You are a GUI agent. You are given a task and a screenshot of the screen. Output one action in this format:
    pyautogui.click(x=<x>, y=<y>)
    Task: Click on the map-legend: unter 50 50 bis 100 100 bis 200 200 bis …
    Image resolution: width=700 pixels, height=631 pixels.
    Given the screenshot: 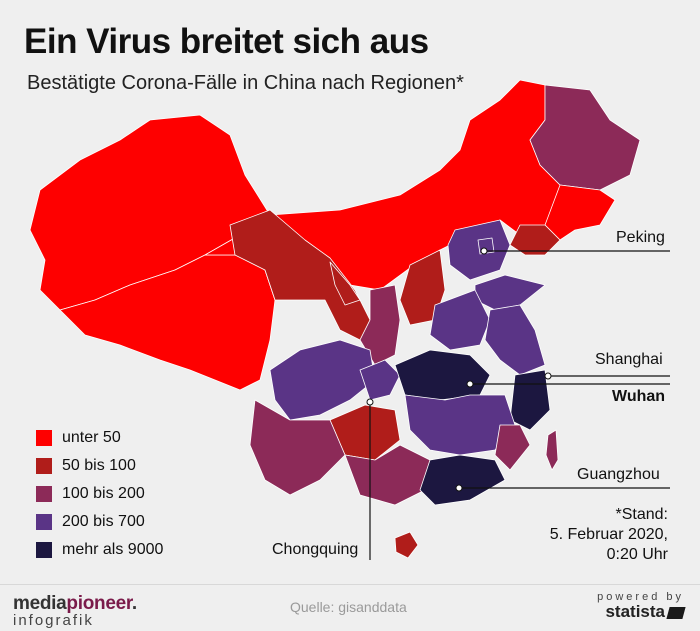 What is the action you would take?
    pyautogui.click(x=99, y=494)
    